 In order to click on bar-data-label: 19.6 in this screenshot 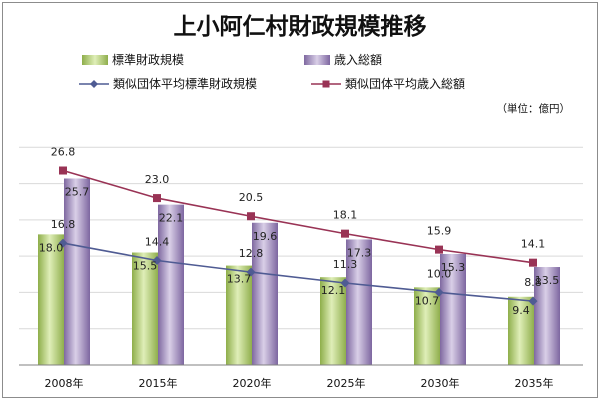, I will do `click(265, 236)`.